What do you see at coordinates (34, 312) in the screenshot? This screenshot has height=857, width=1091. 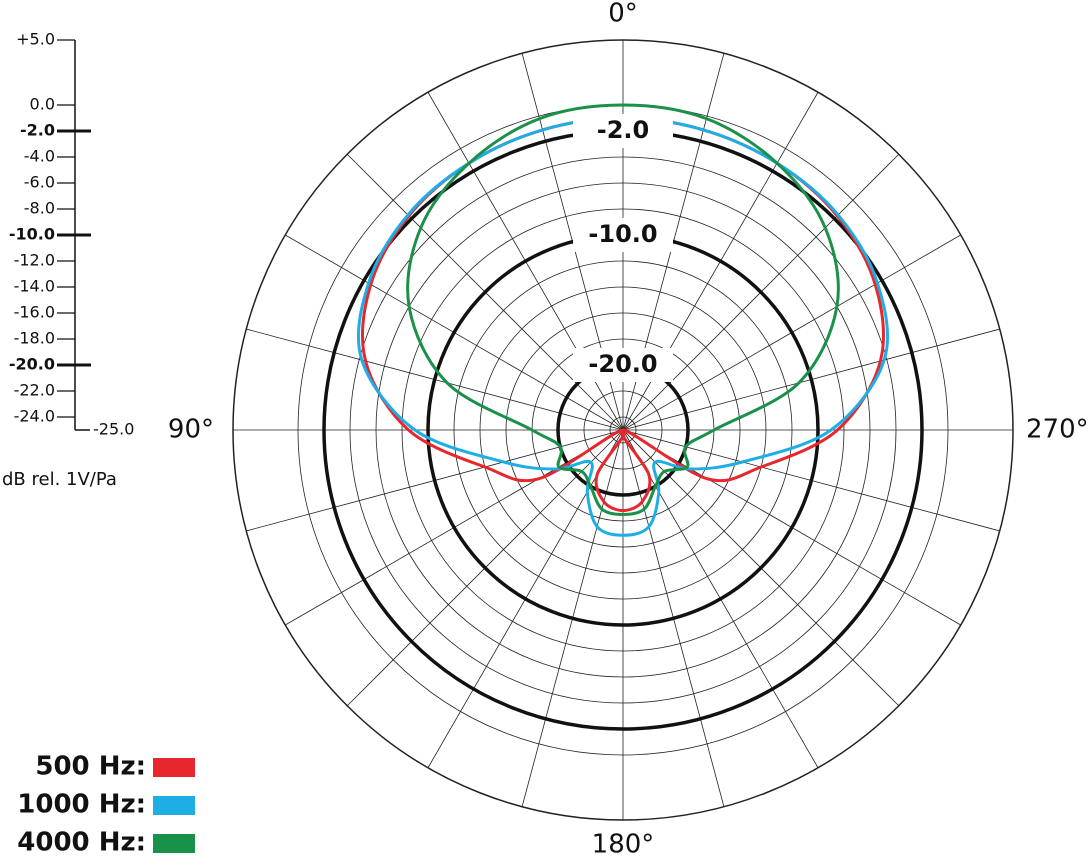 I see `axis-tick-label: -16.0` at bounding box center [34, 312].